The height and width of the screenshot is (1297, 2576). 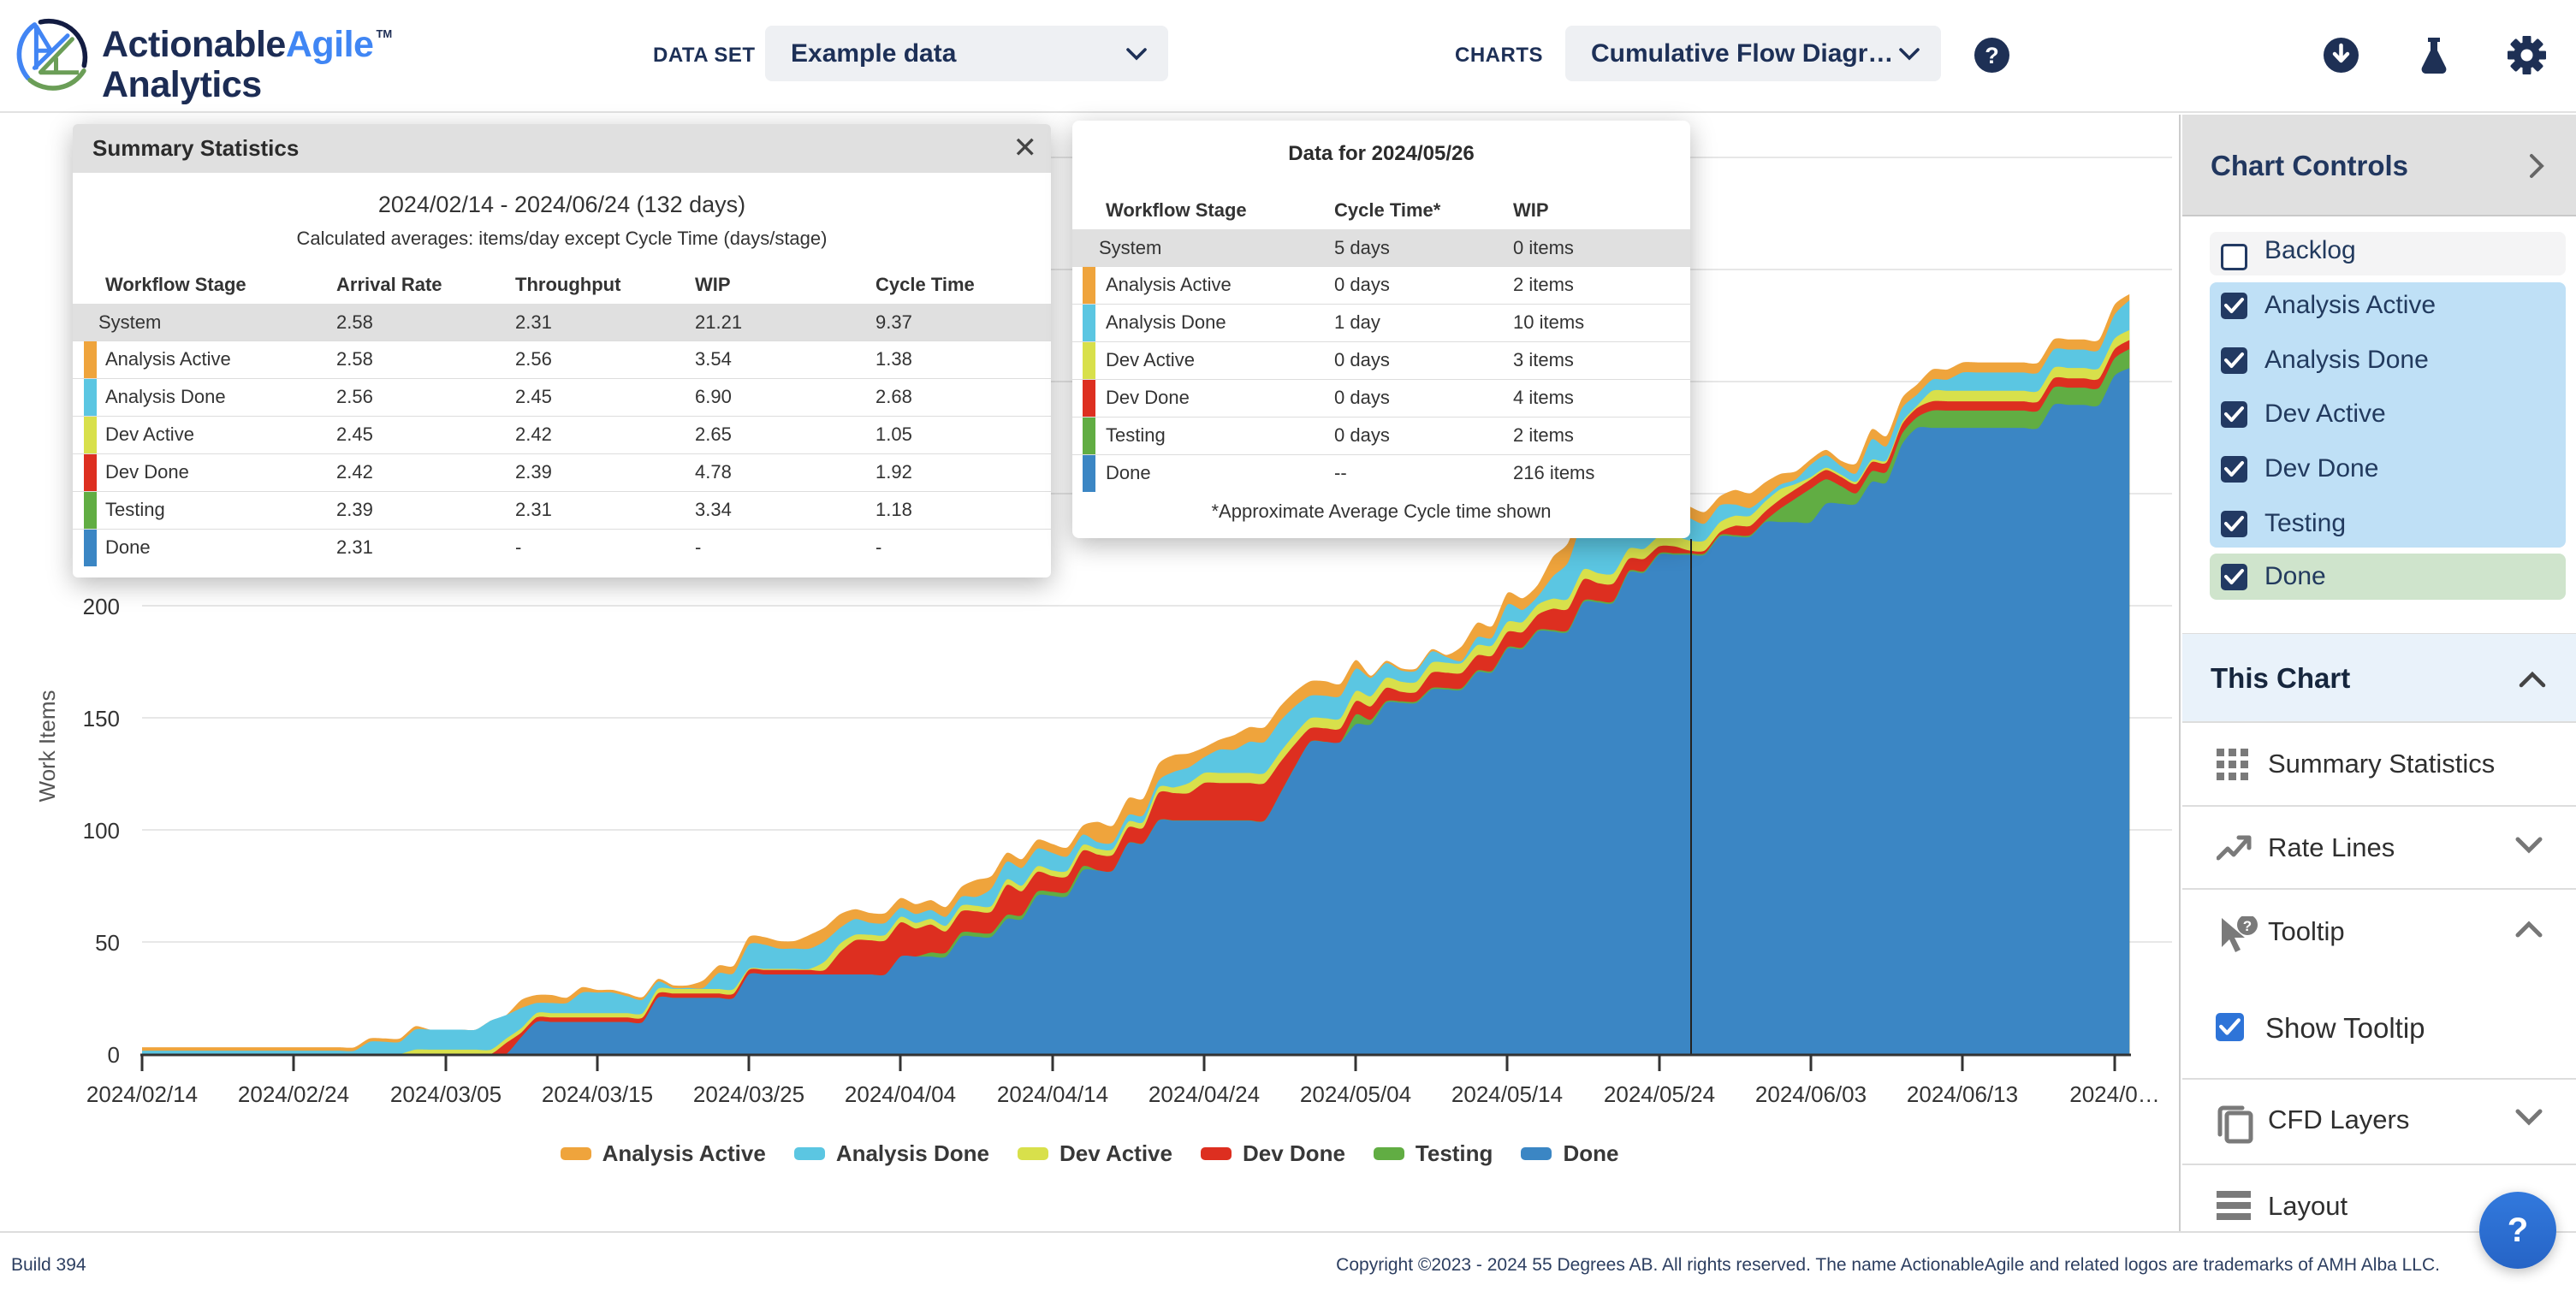 What do you see at coordinates (1962, 1094) in the screenshot?
I see `svg-text: 2024/06/13` at bounding box center [1962, 1094].